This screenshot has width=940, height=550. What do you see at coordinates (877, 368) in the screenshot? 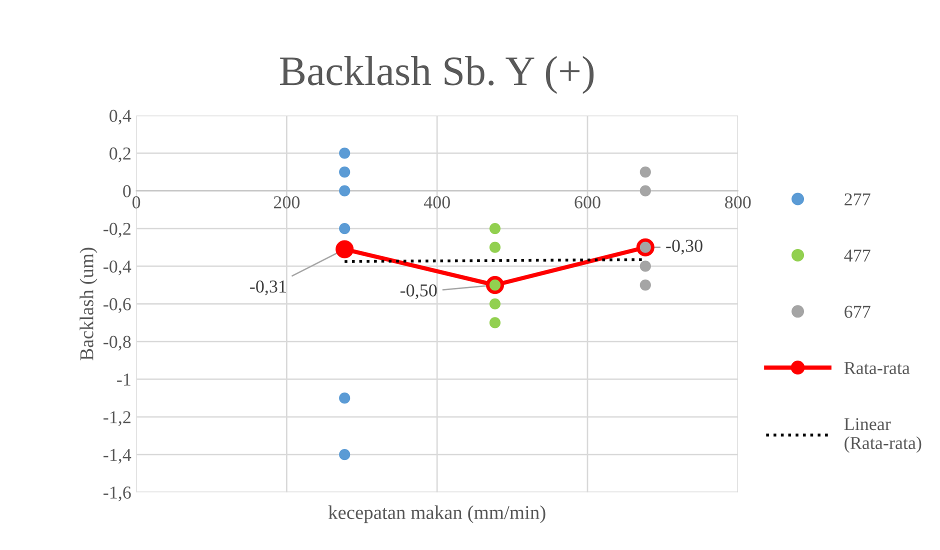
I see `legend-label: Rata-rata` at bounding box center [877, 368].